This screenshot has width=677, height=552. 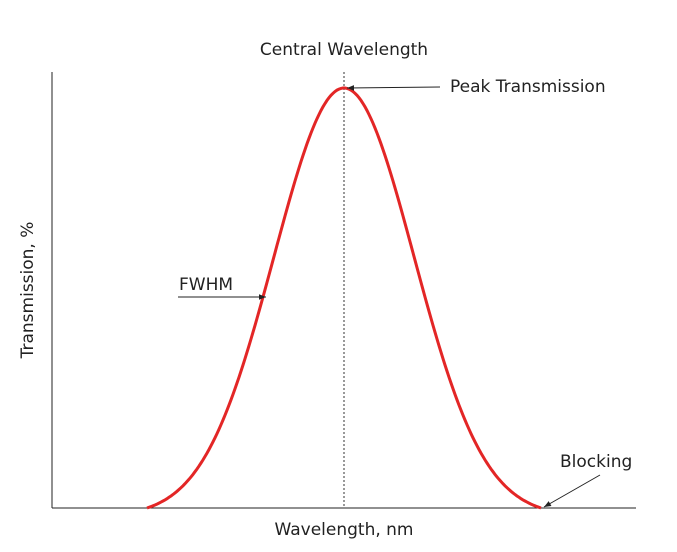 What do you see at coordinates (528, 87) in the screenshot?
I see `peak-label: Peak Transmission` at bounding box center [528, 87].